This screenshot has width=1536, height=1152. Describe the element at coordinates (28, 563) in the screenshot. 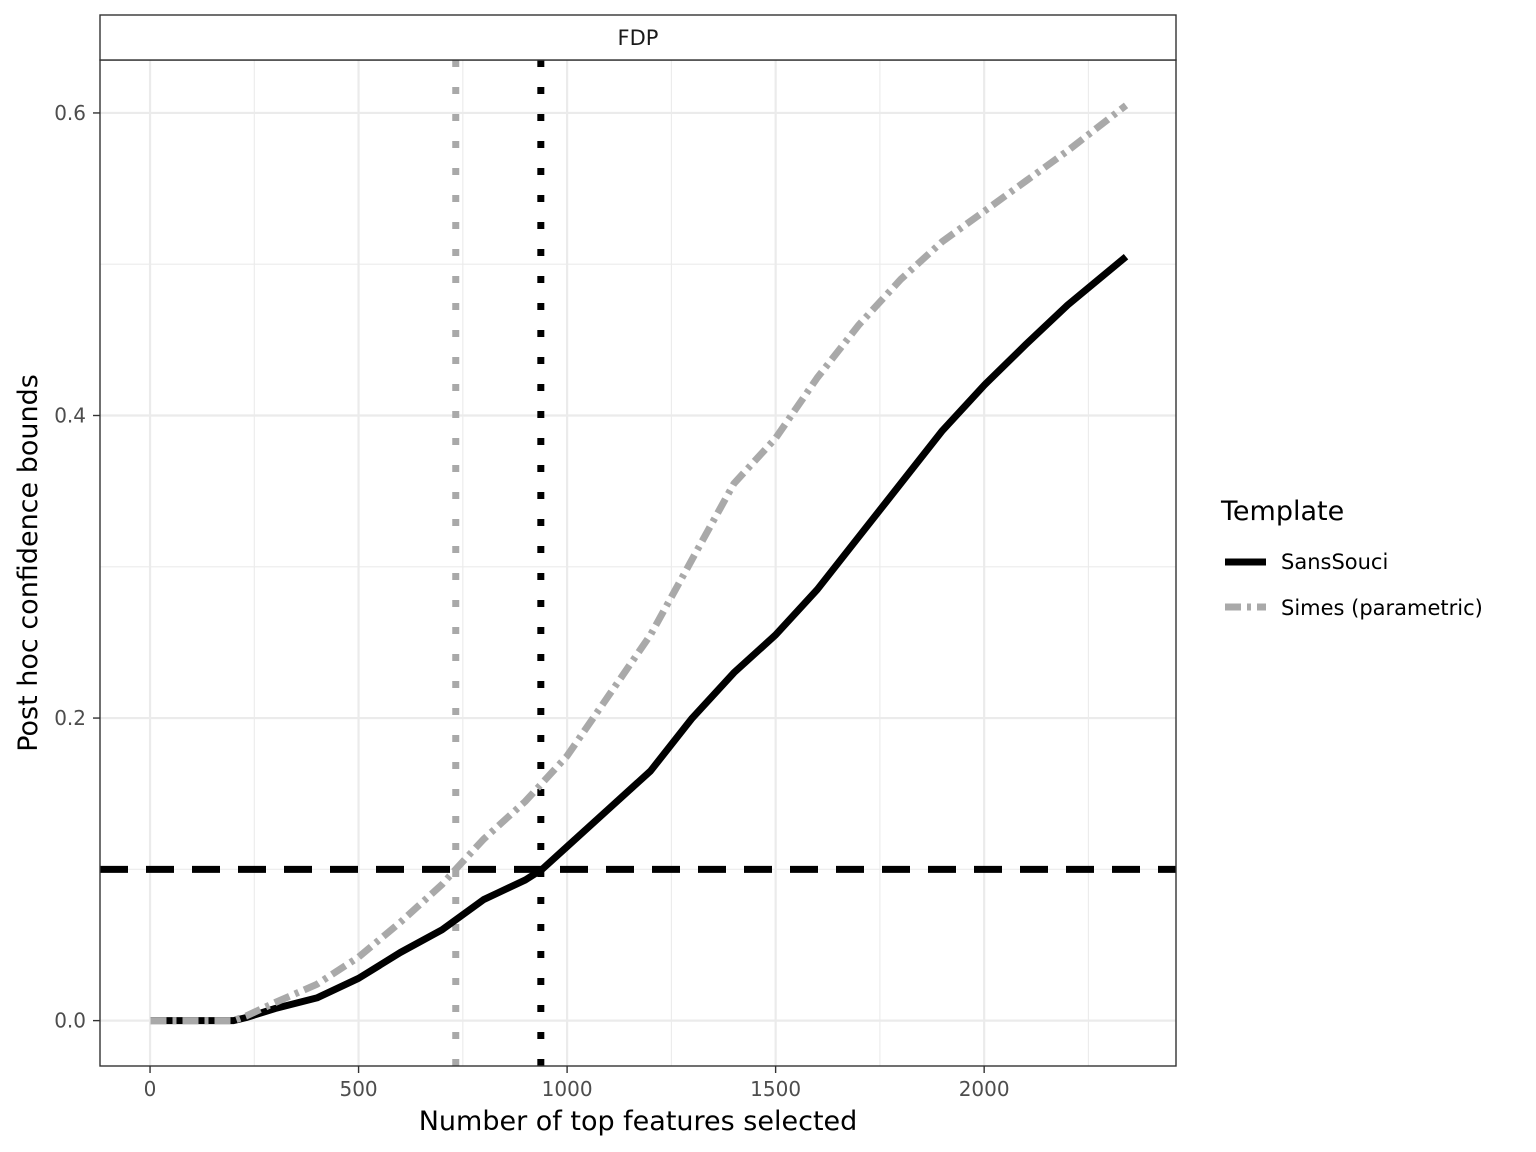

I see `y-axis-title: Post hoc confidence bounds` at that location.